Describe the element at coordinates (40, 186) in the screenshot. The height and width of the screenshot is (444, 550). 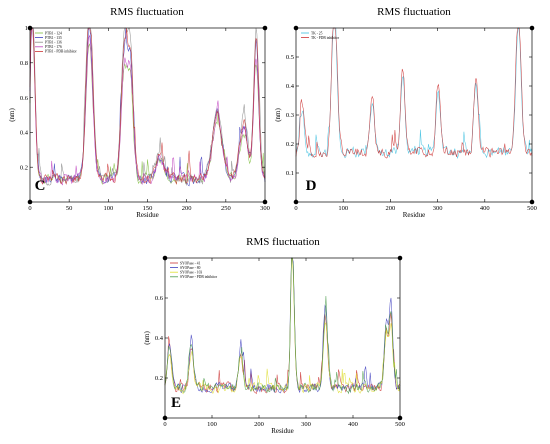
I see `panel-letter: C` at that location.